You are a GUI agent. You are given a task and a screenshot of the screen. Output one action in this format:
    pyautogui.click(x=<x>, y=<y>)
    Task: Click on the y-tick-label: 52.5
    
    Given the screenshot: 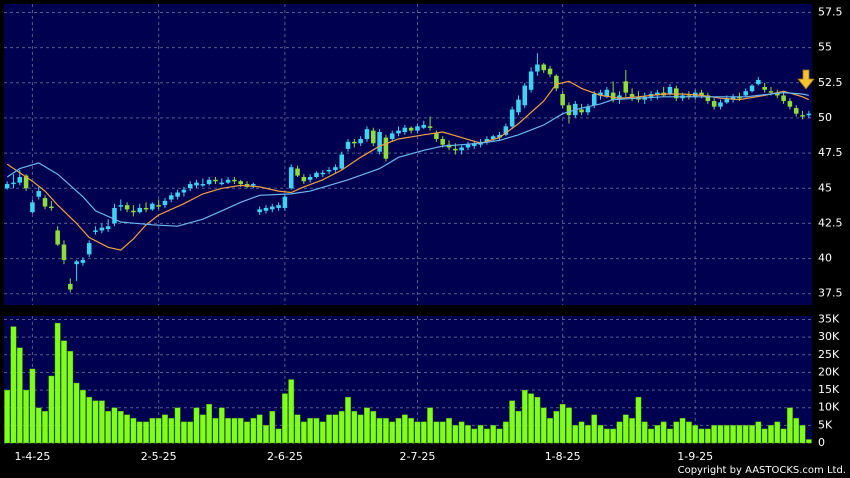 What is the action you would take?
    pyautogui.click(x=830, y=82)
    